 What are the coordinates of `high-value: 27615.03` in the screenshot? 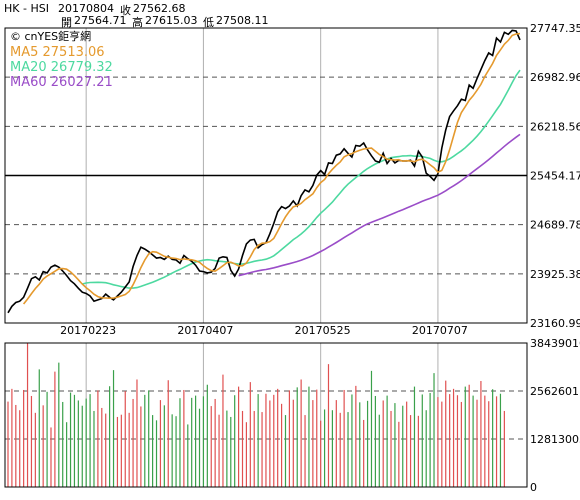 It's located at (171, 20).